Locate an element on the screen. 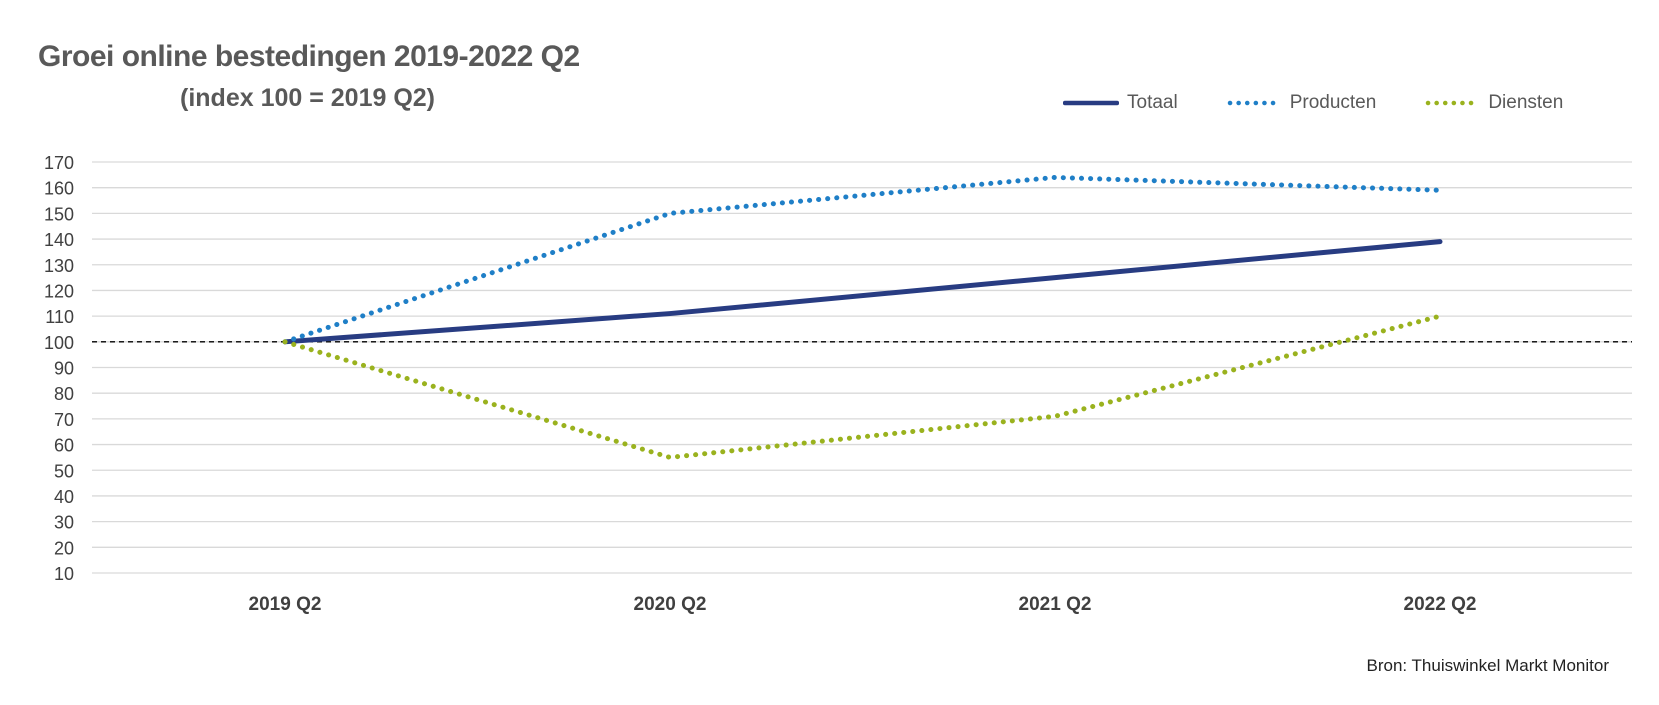 The height and width of the screenshot is (705, 1659). legend-item-producten: Producten is located at coordinates (1301, 103).